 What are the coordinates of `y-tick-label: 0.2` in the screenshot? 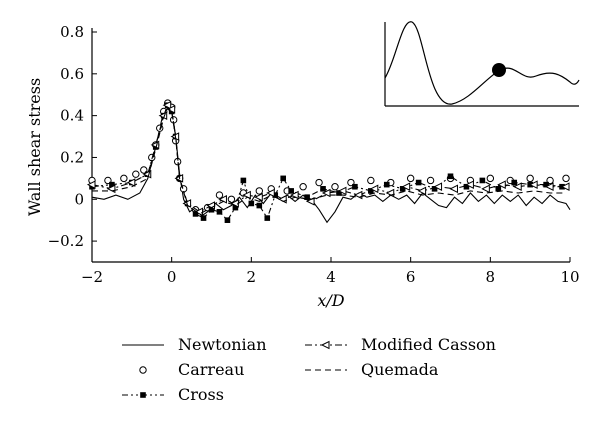 It's located at (72, 157).